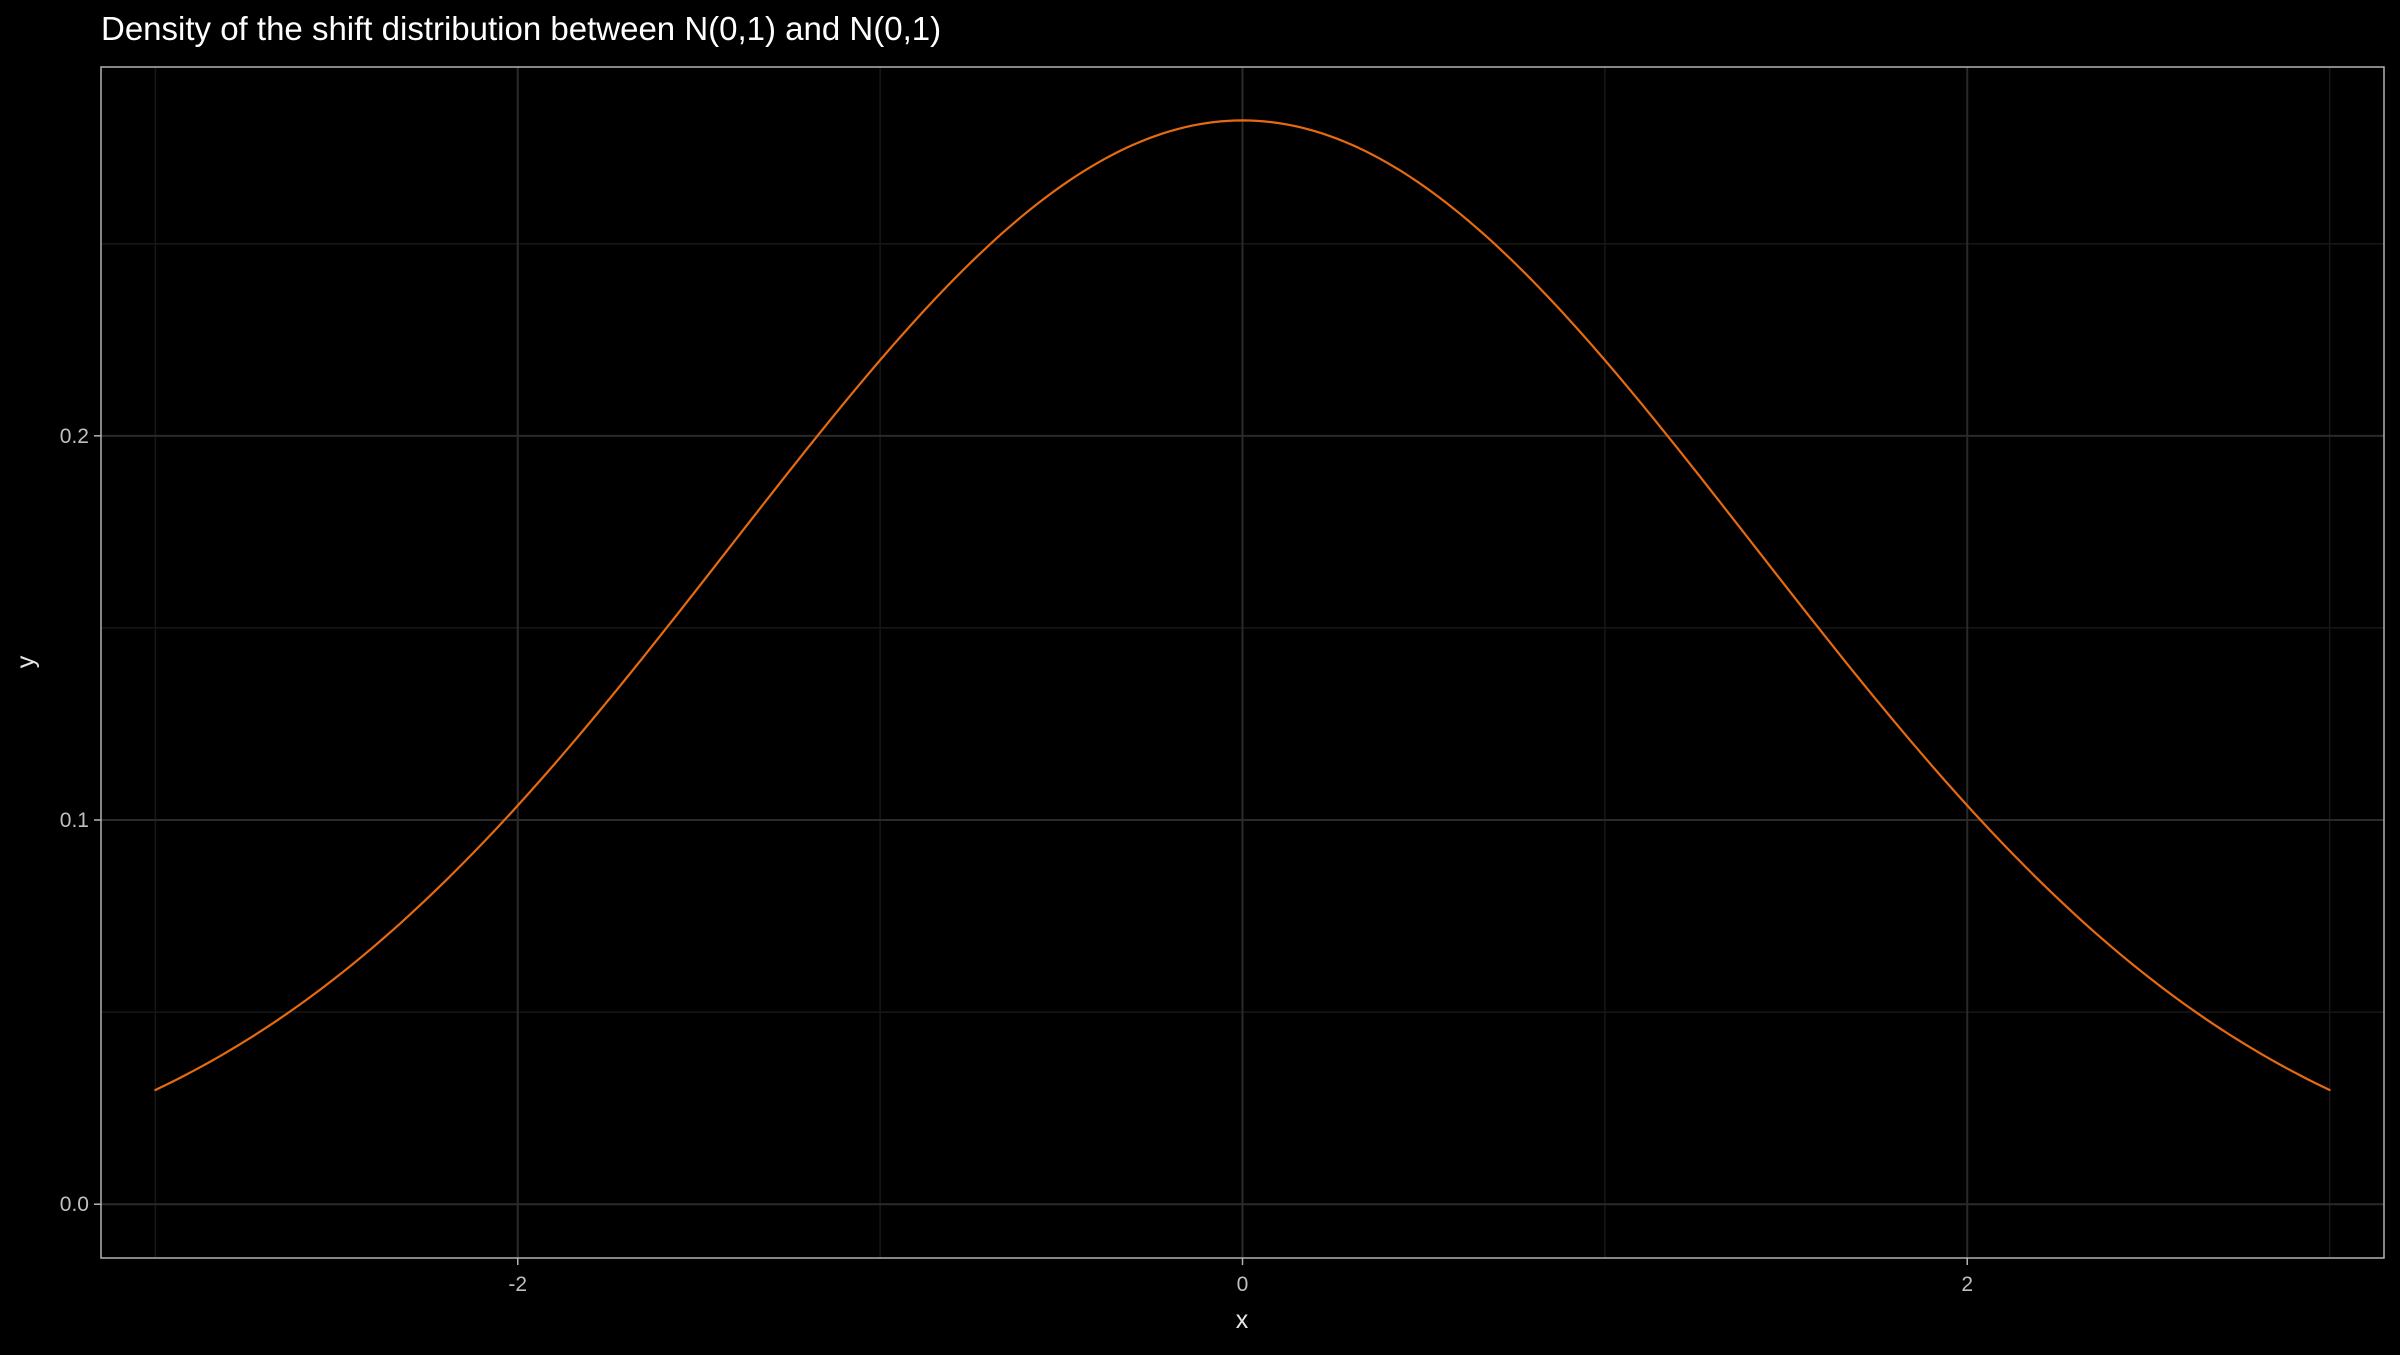 The image size is (2400, 1355). What do you see at coordinates (1242, 1320) in the screenshot?
I see `x-axis-title: x` at bounding box center [1242, 1320].